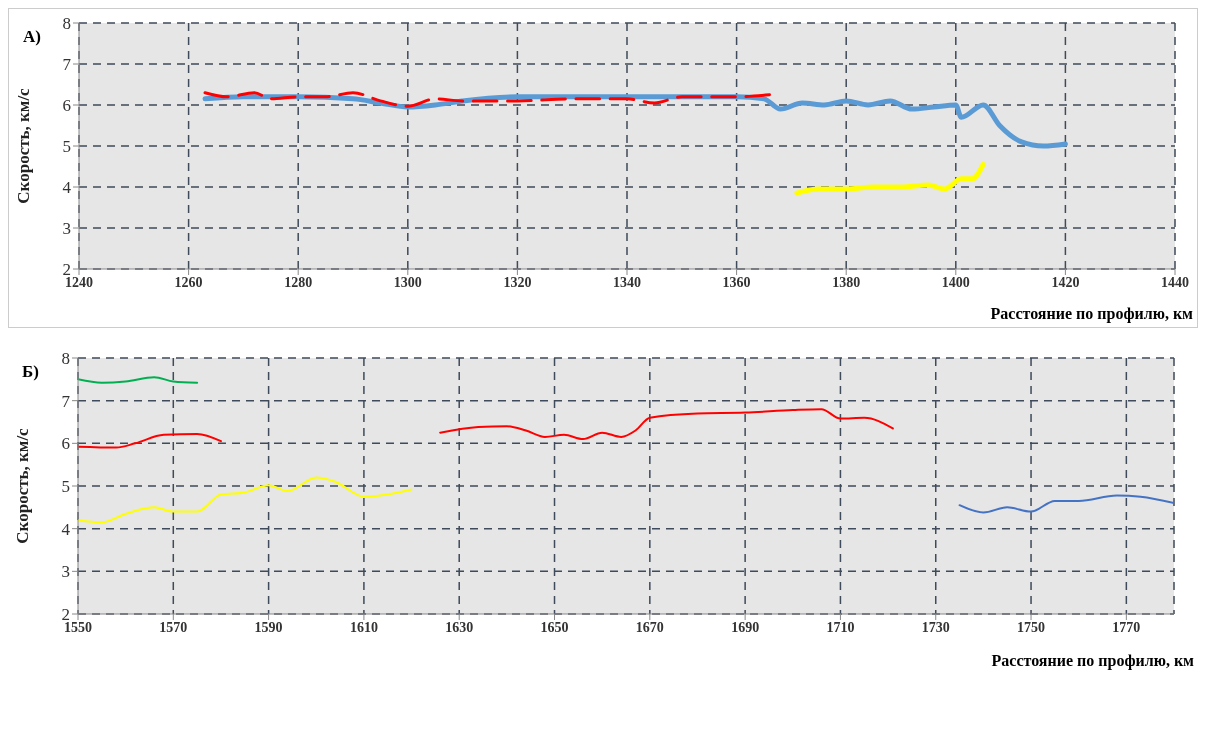 Image resolution: width=1206 pixels, height=749 pixels. What do you see at coordinates (554, 627) in the screenshot?
I see `x-tick-label: 1650` at bounding box center [554, 627].